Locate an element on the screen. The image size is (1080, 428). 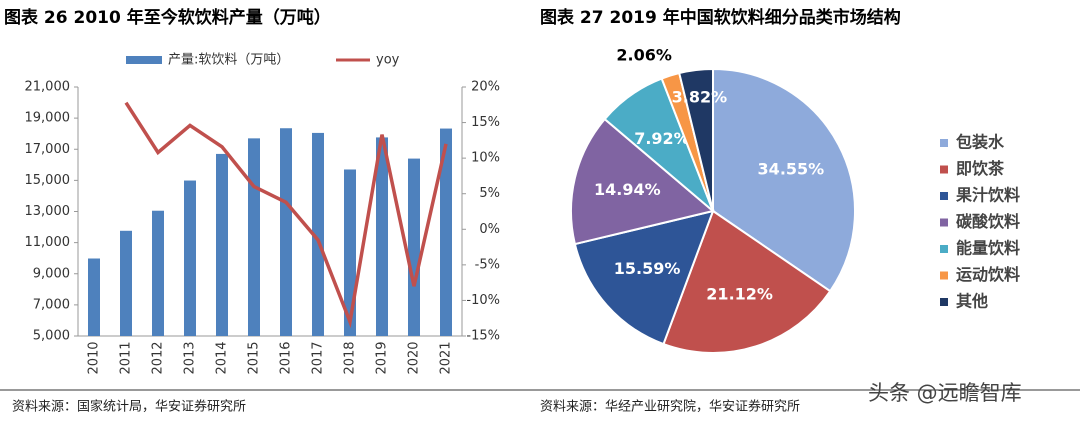
y2-tick-label: -5% is located at coordinates (487, 264).